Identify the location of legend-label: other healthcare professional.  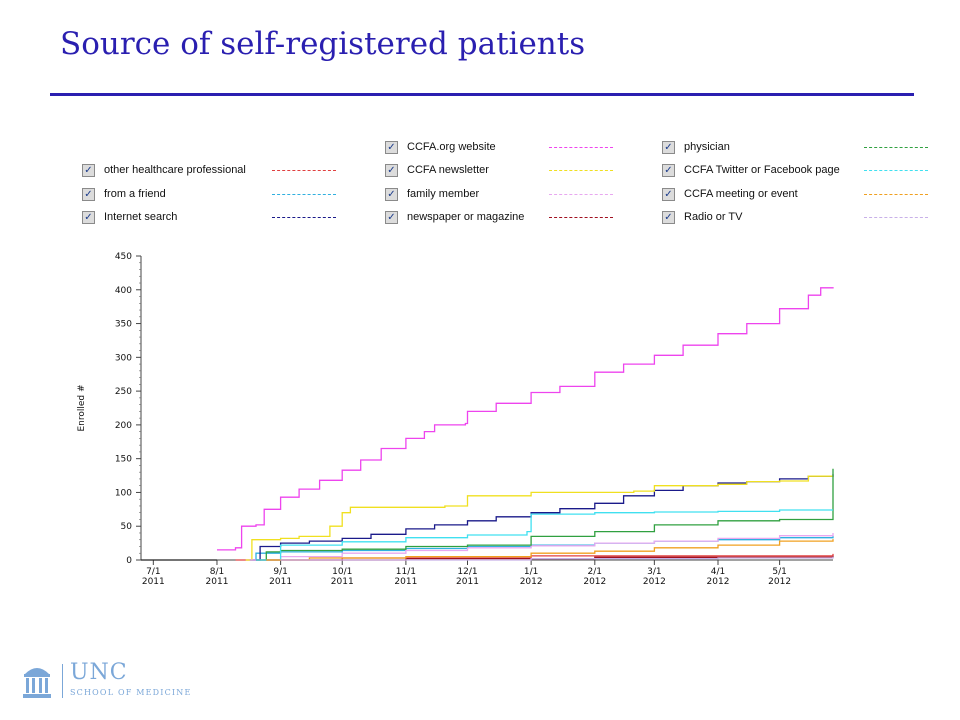
(175, 170).